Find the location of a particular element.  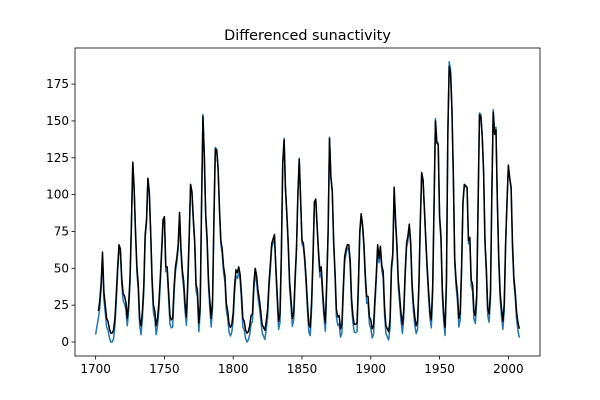

y-tick-label: 75 is located at coordinates (61, 231).